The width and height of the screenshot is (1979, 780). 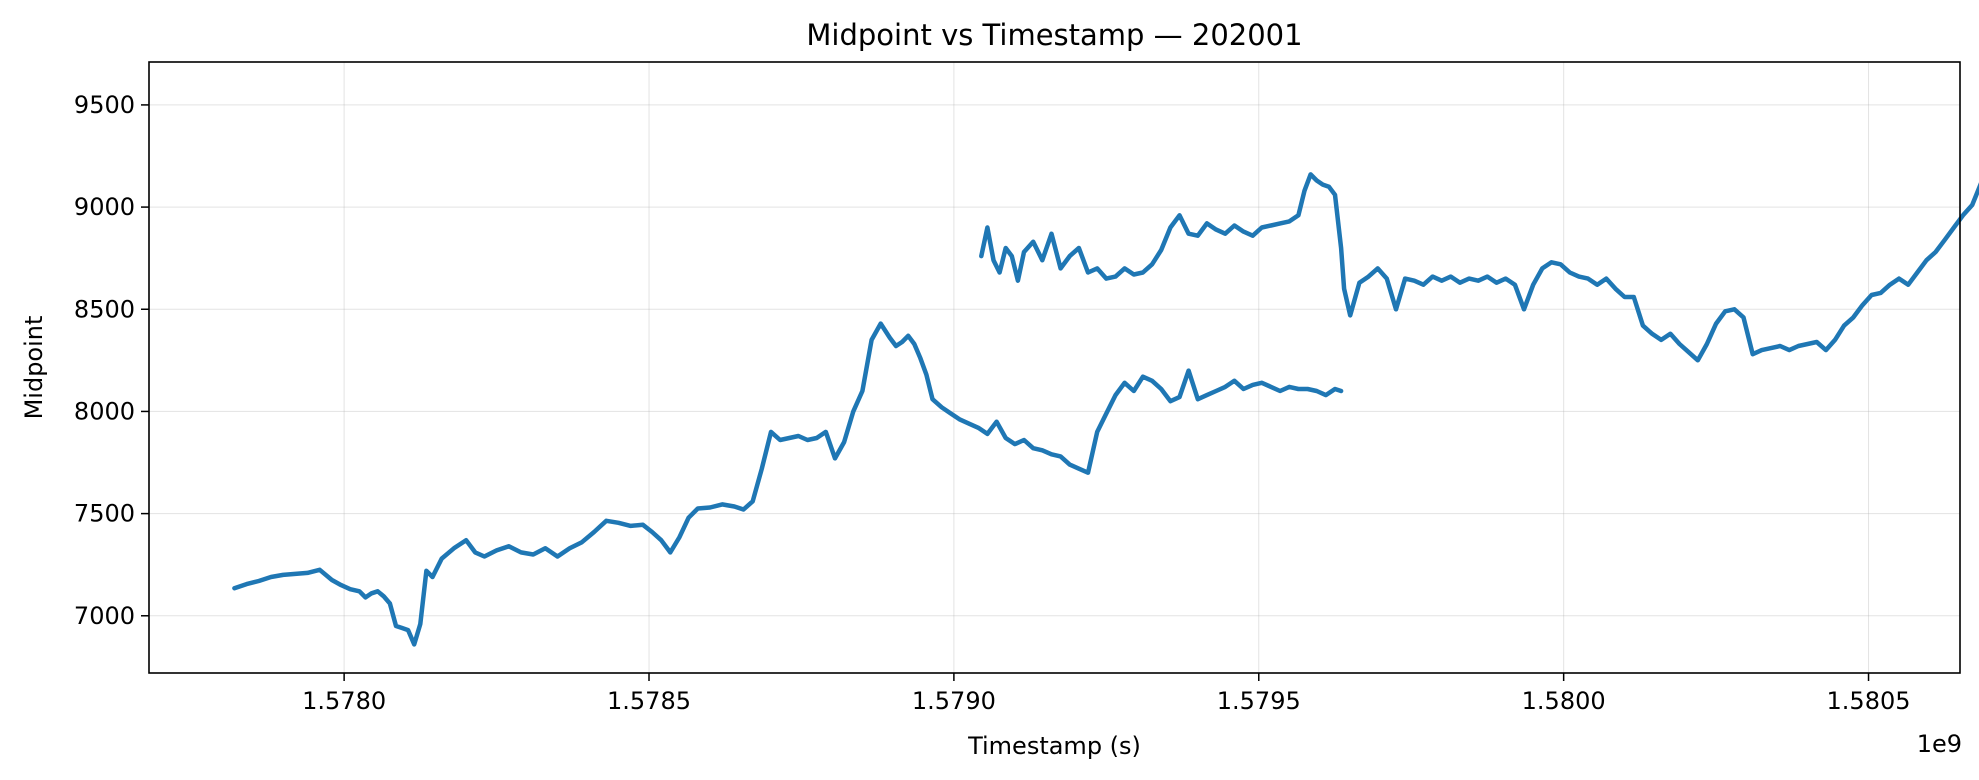 I want to click on x-axis-ticks: 1.5780 1.5785 1.5790 1.5795 1.5800 1.5805, so click(x=1106, y=694).